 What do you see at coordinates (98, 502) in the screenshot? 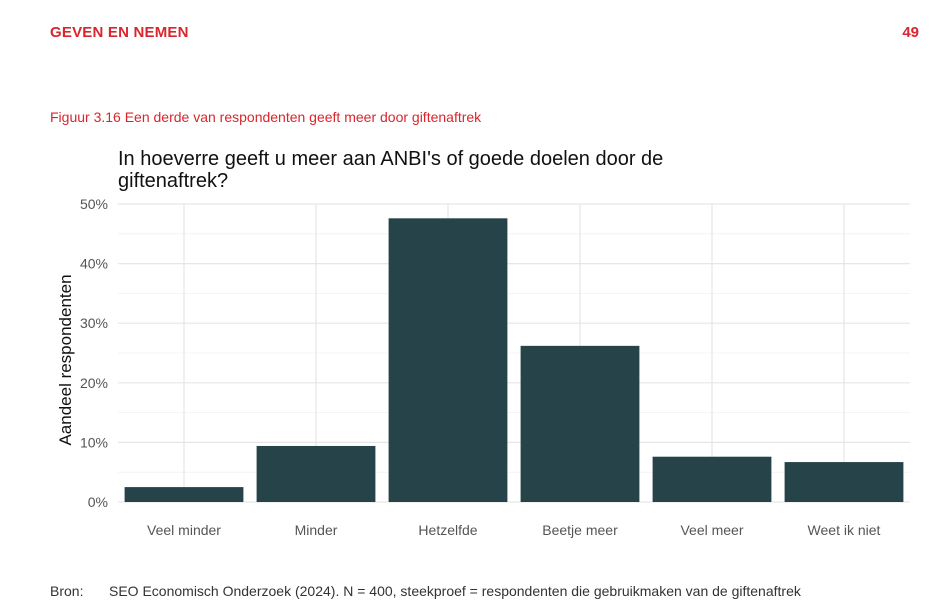
I see `y-tick-label: 0%` at bounding box center [98, 502].